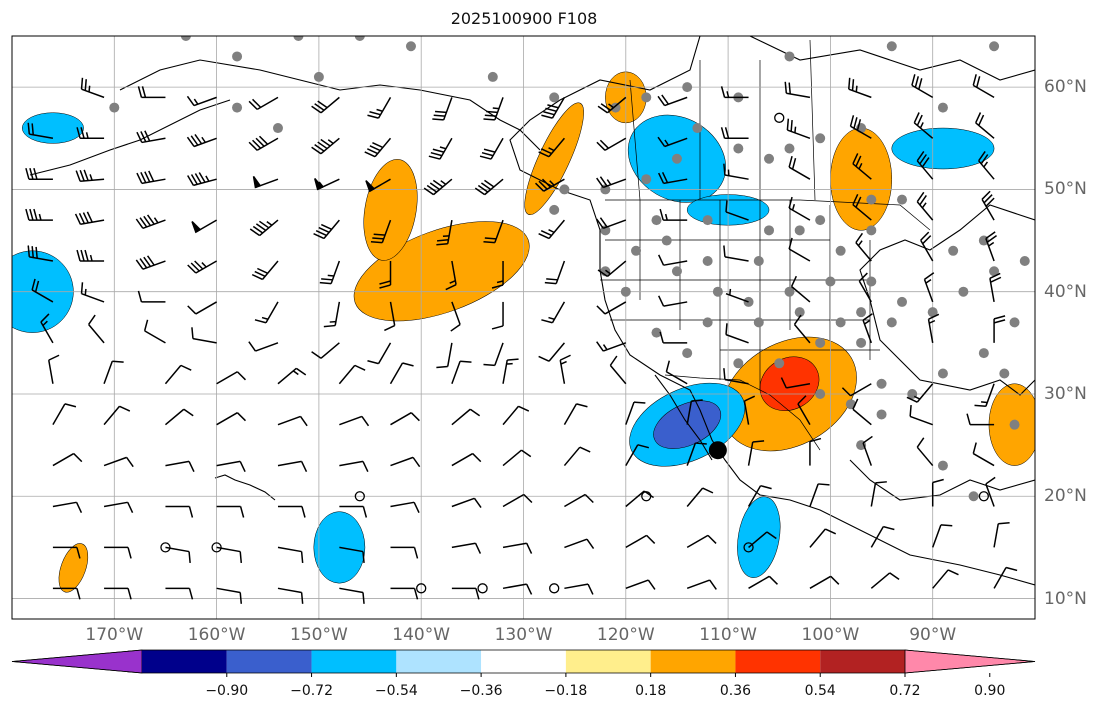  What do you see at coordinates (1065, 291) in the screenshot?
I see `latitude-label: 40°N` at bounding box center [1065, 291].